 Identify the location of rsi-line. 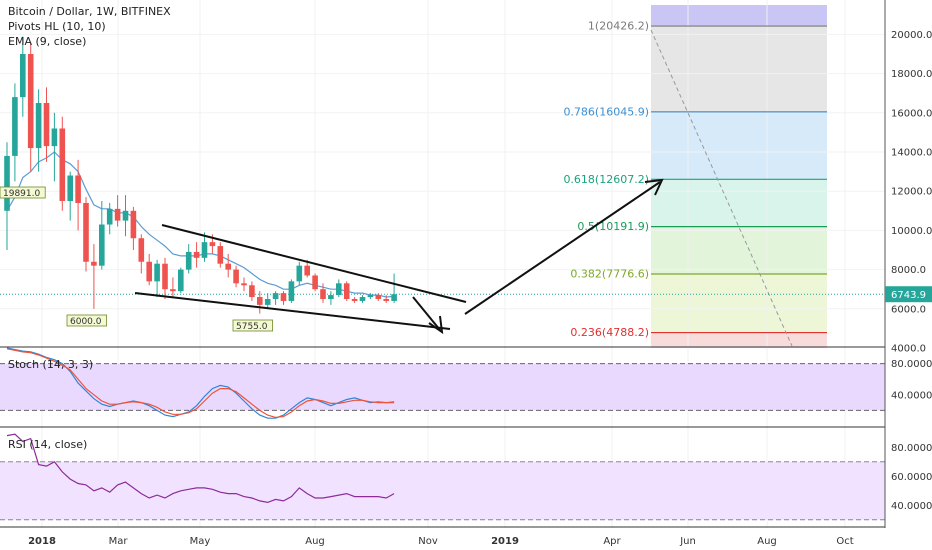
(200, 468).